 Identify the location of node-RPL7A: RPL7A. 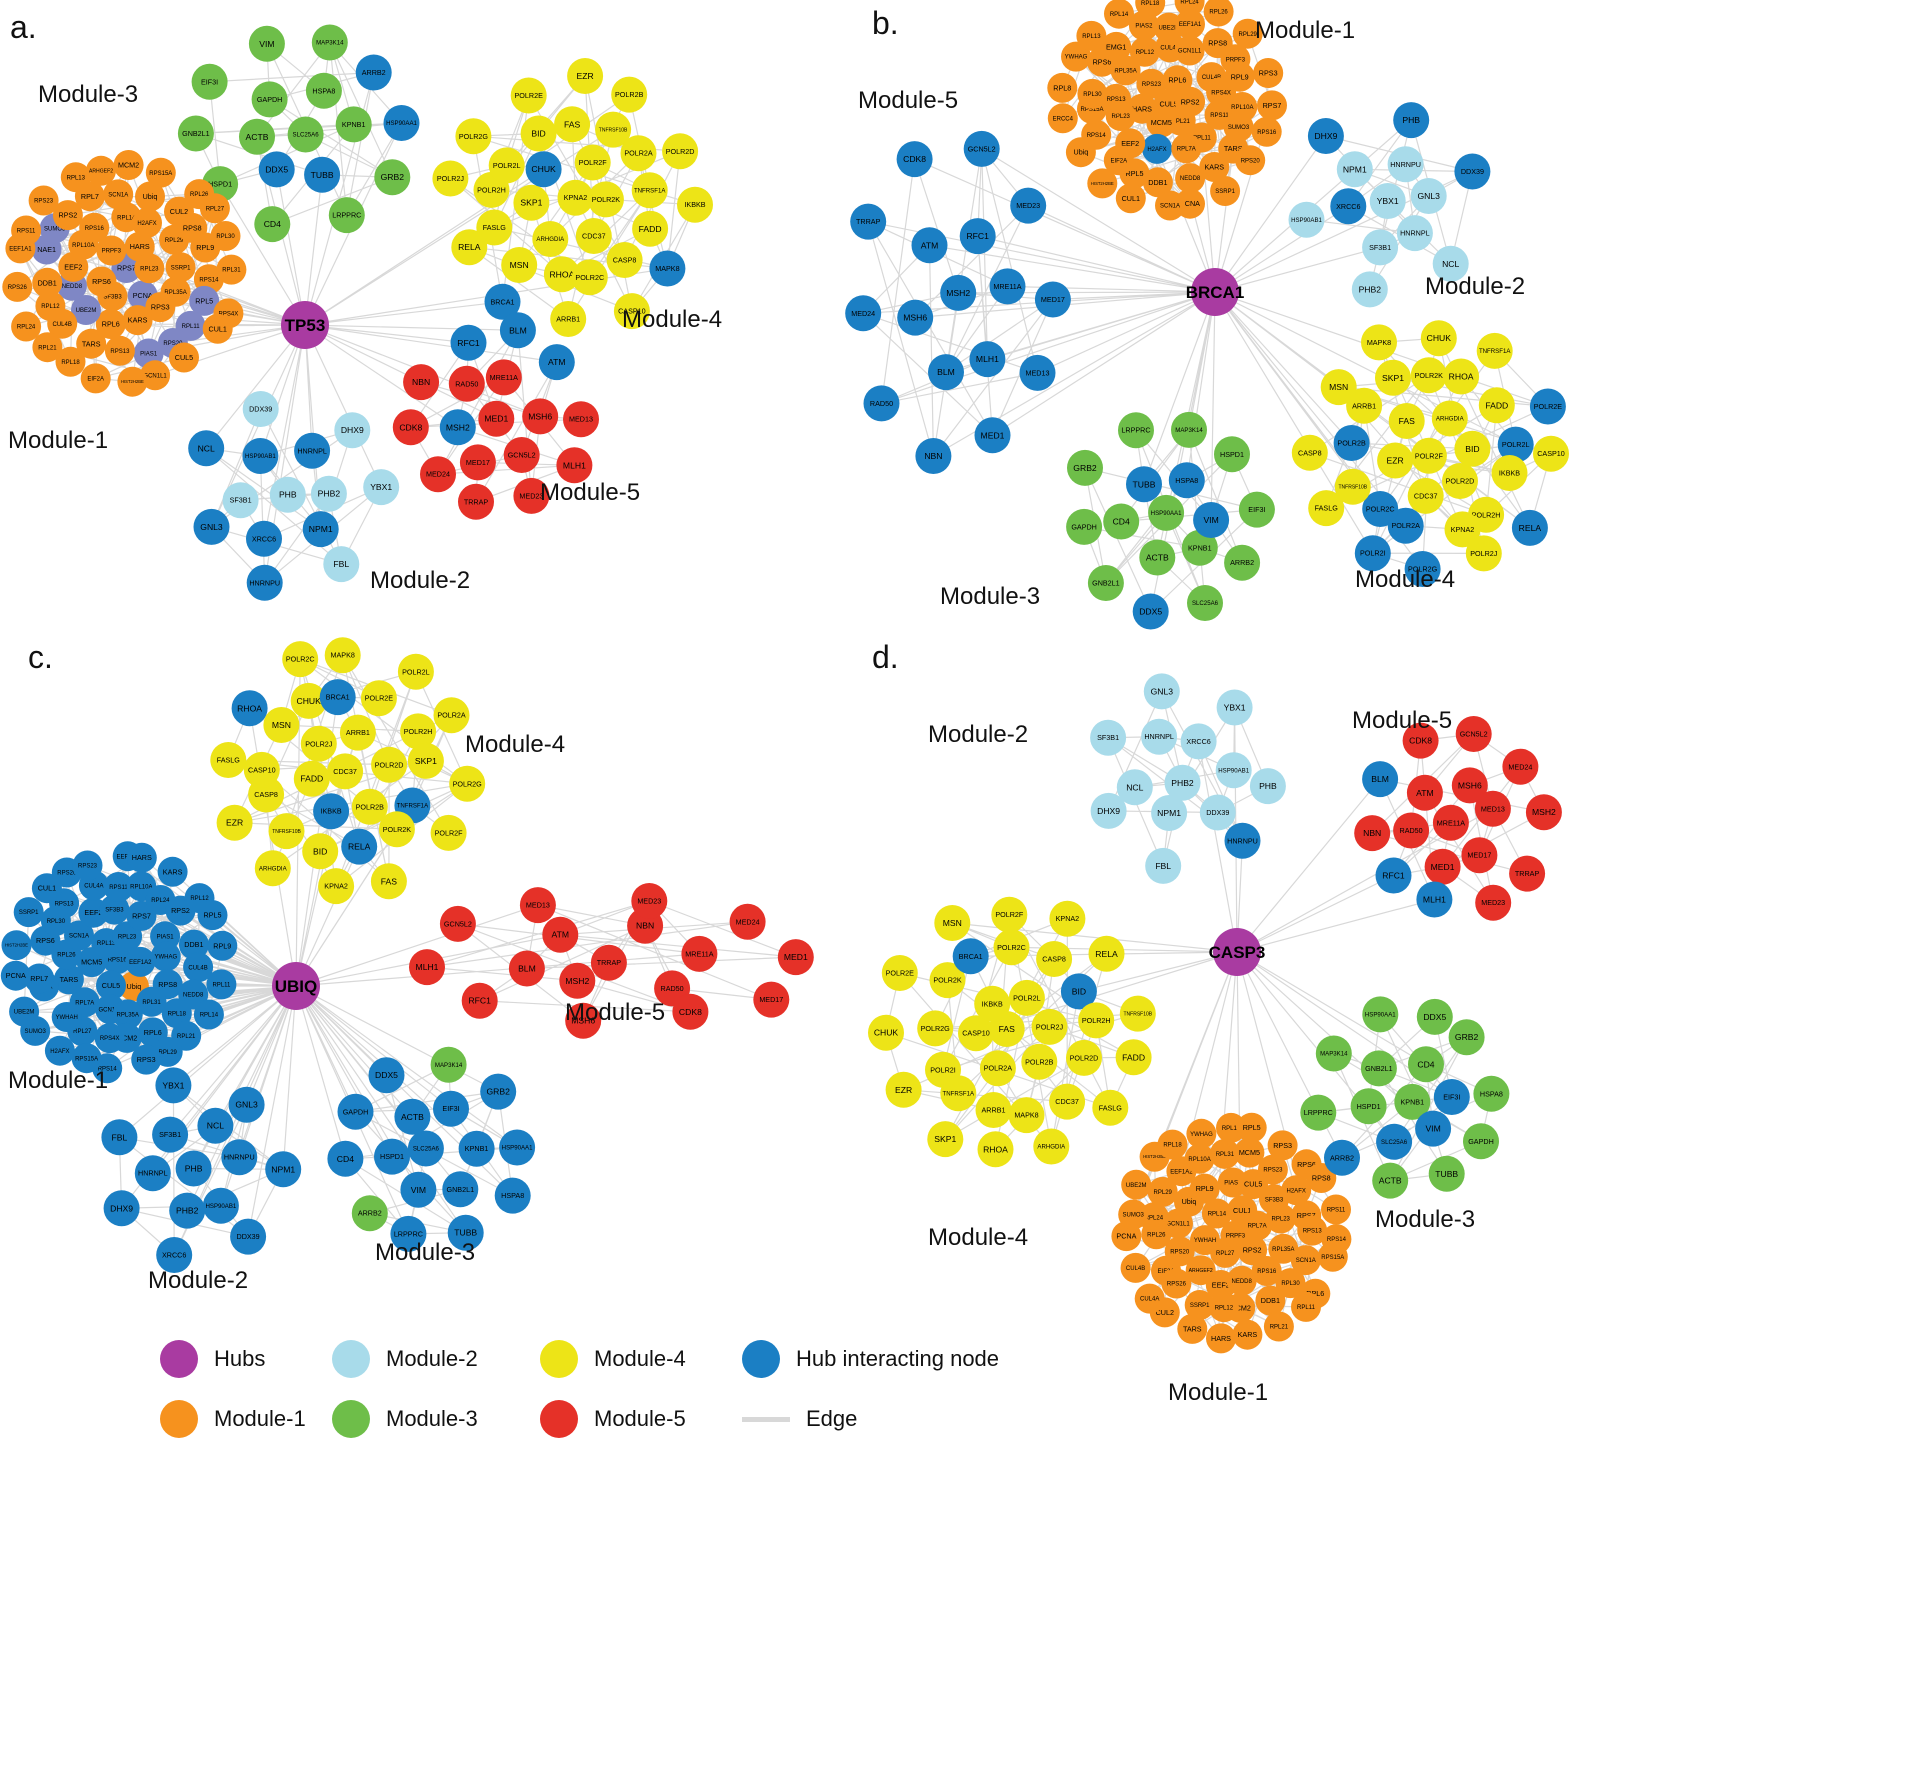
(1186, 148).